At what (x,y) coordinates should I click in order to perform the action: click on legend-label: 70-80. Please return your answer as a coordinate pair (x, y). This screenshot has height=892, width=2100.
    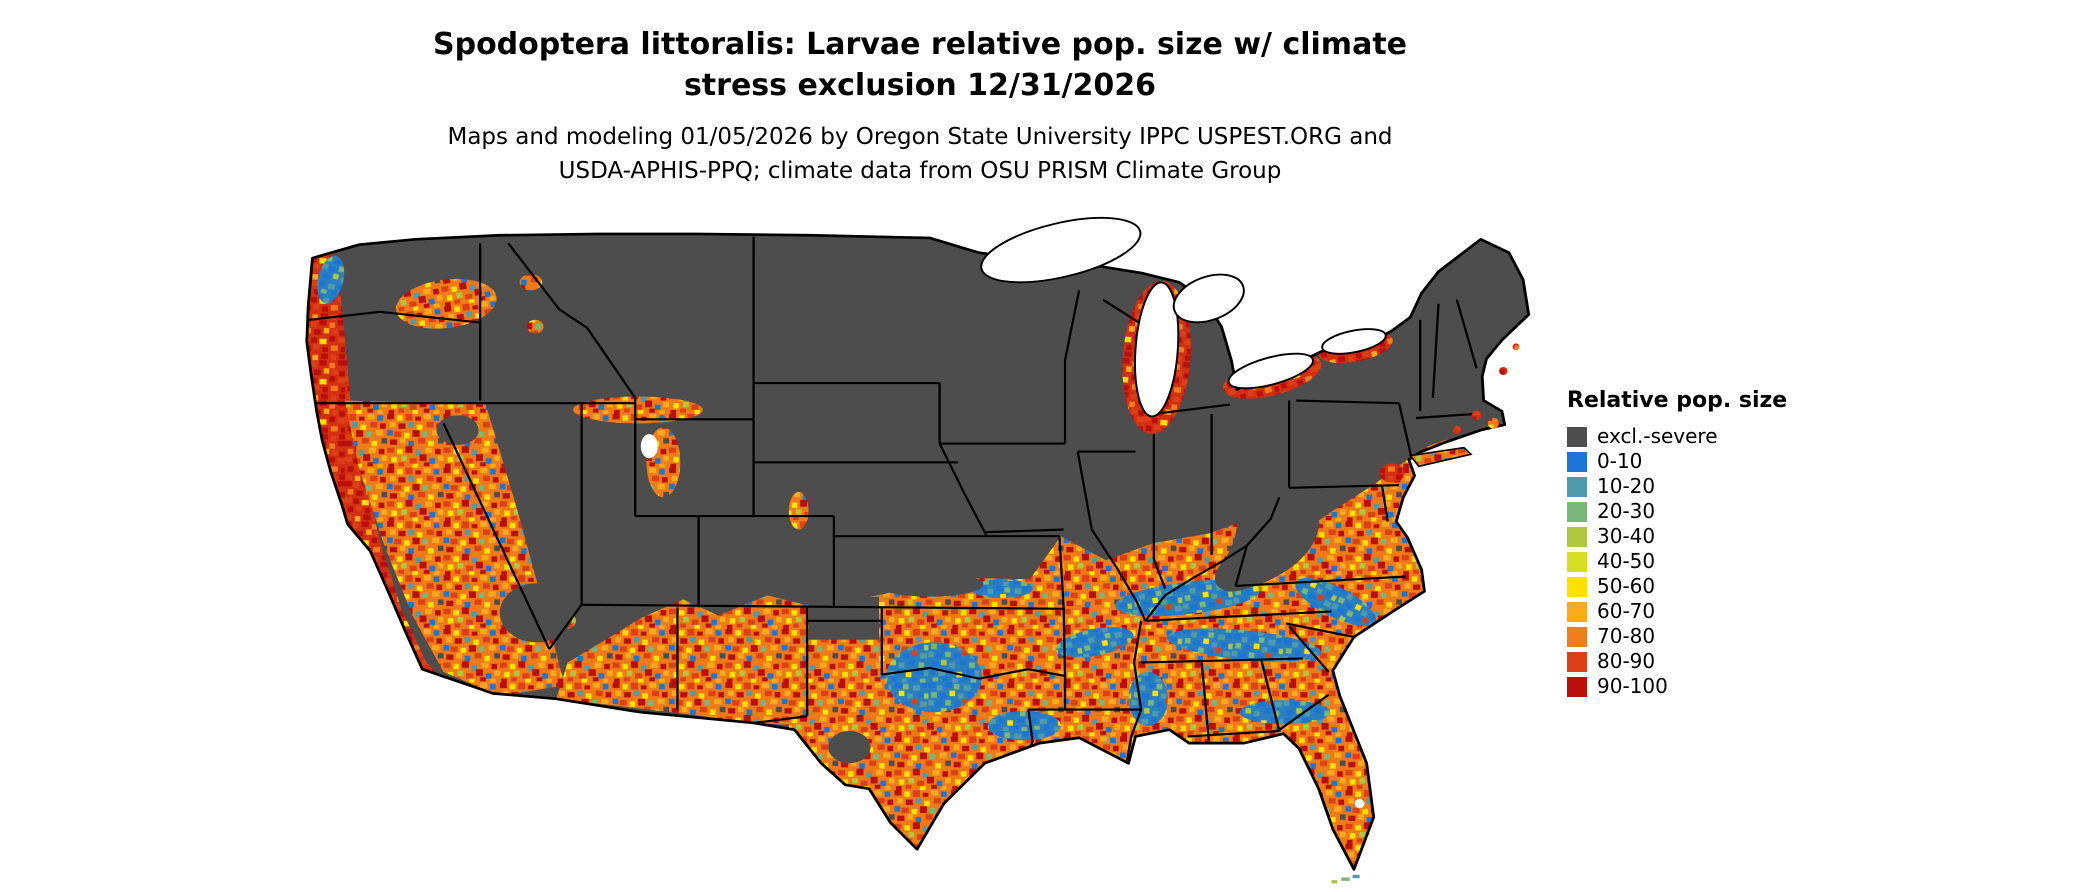
    Looking at the image, I should click on (1626, 636).